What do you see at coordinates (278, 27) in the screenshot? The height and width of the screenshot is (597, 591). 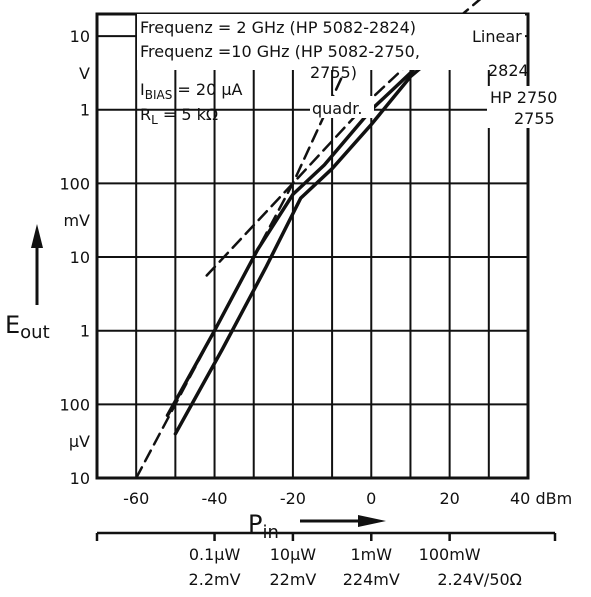 I see `legend-line-1: Frequenz = 2 GHz (HP 5082-2824)` at bounding box center [278, 27].